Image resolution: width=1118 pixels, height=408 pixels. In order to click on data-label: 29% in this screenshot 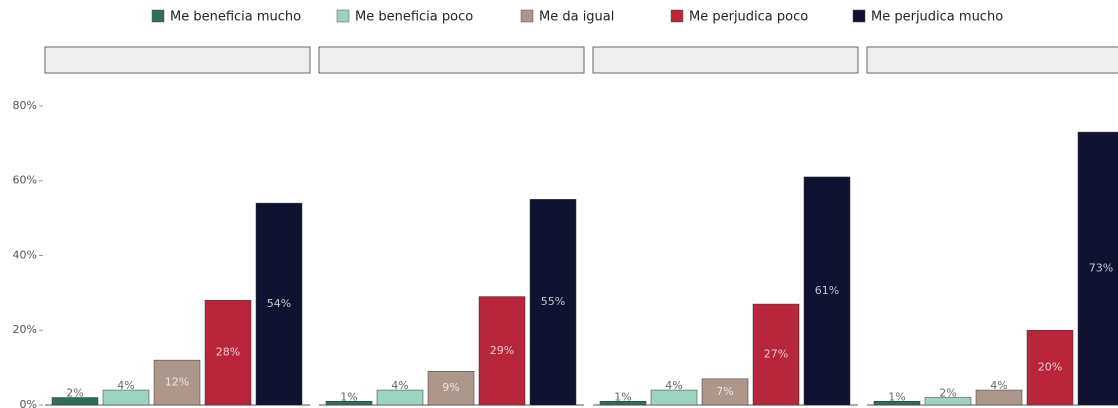, I will do `click(502, 350)`.